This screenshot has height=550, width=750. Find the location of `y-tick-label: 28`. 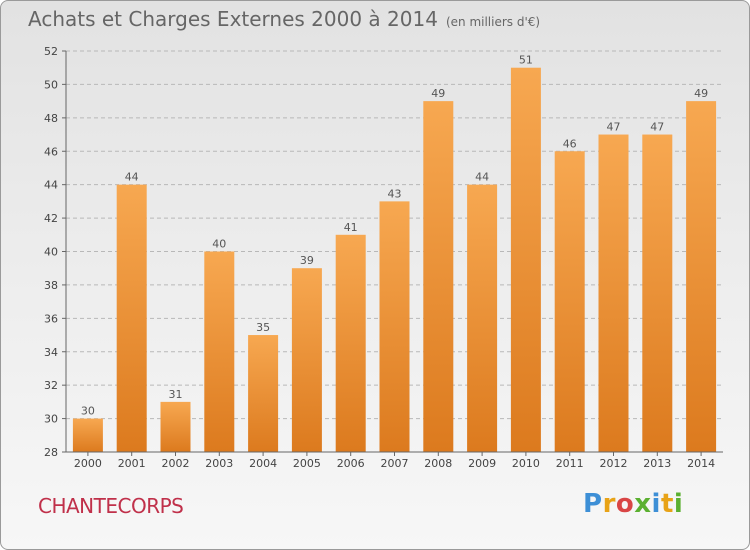

y-tick-label: 28 is located at coordinates (51, 452).